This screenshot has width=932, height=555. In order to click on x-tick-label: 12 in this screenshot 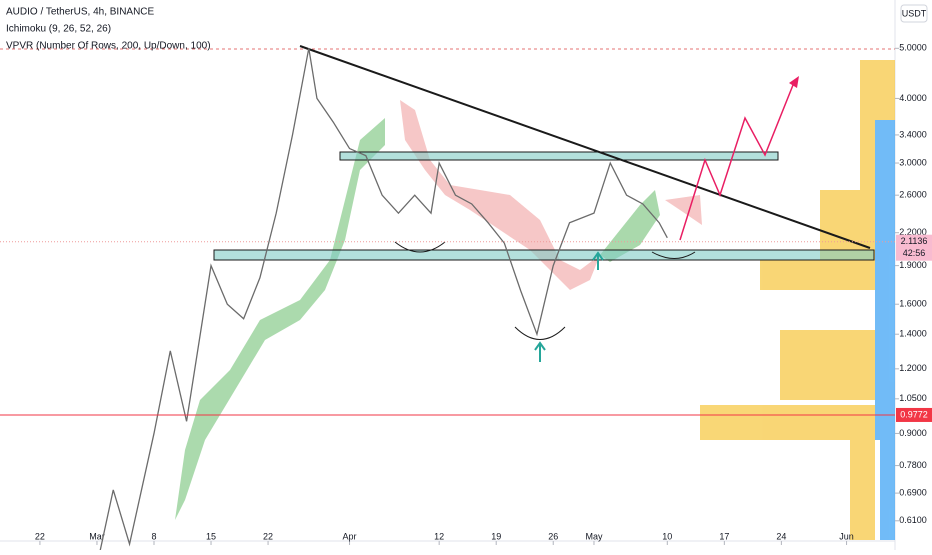, I will do `click(439, 536)`.